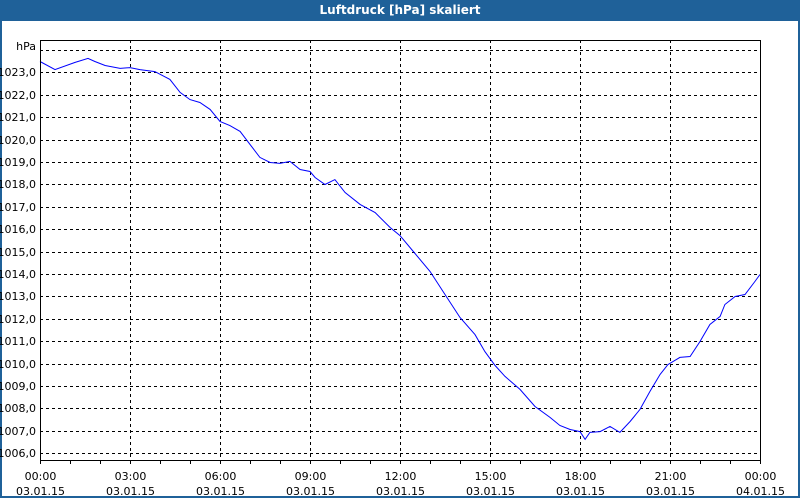 The height and width of the screenshot is (500, 800). Describe the element at coordinates (26, 46) in the screenshot. I see `y-axis-unit-label: hPa` at that location.